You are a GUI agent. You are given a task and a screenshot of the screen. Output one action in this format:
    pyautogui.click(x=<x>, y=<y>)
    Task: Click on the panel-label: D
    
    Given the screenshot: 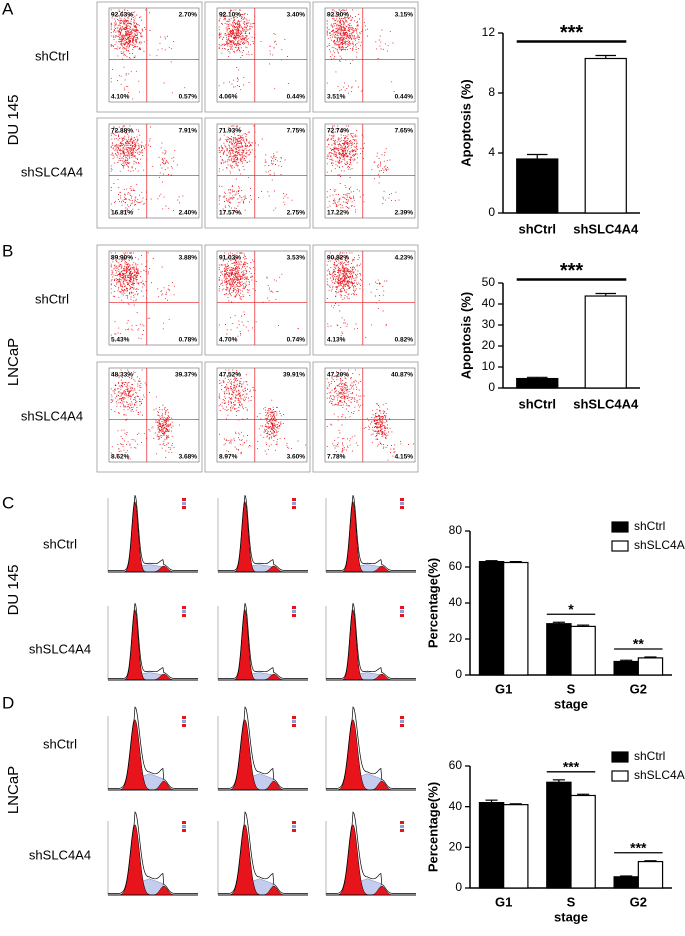 What is the action you would take?
    pyautogui.click(x=8, y=702)
    